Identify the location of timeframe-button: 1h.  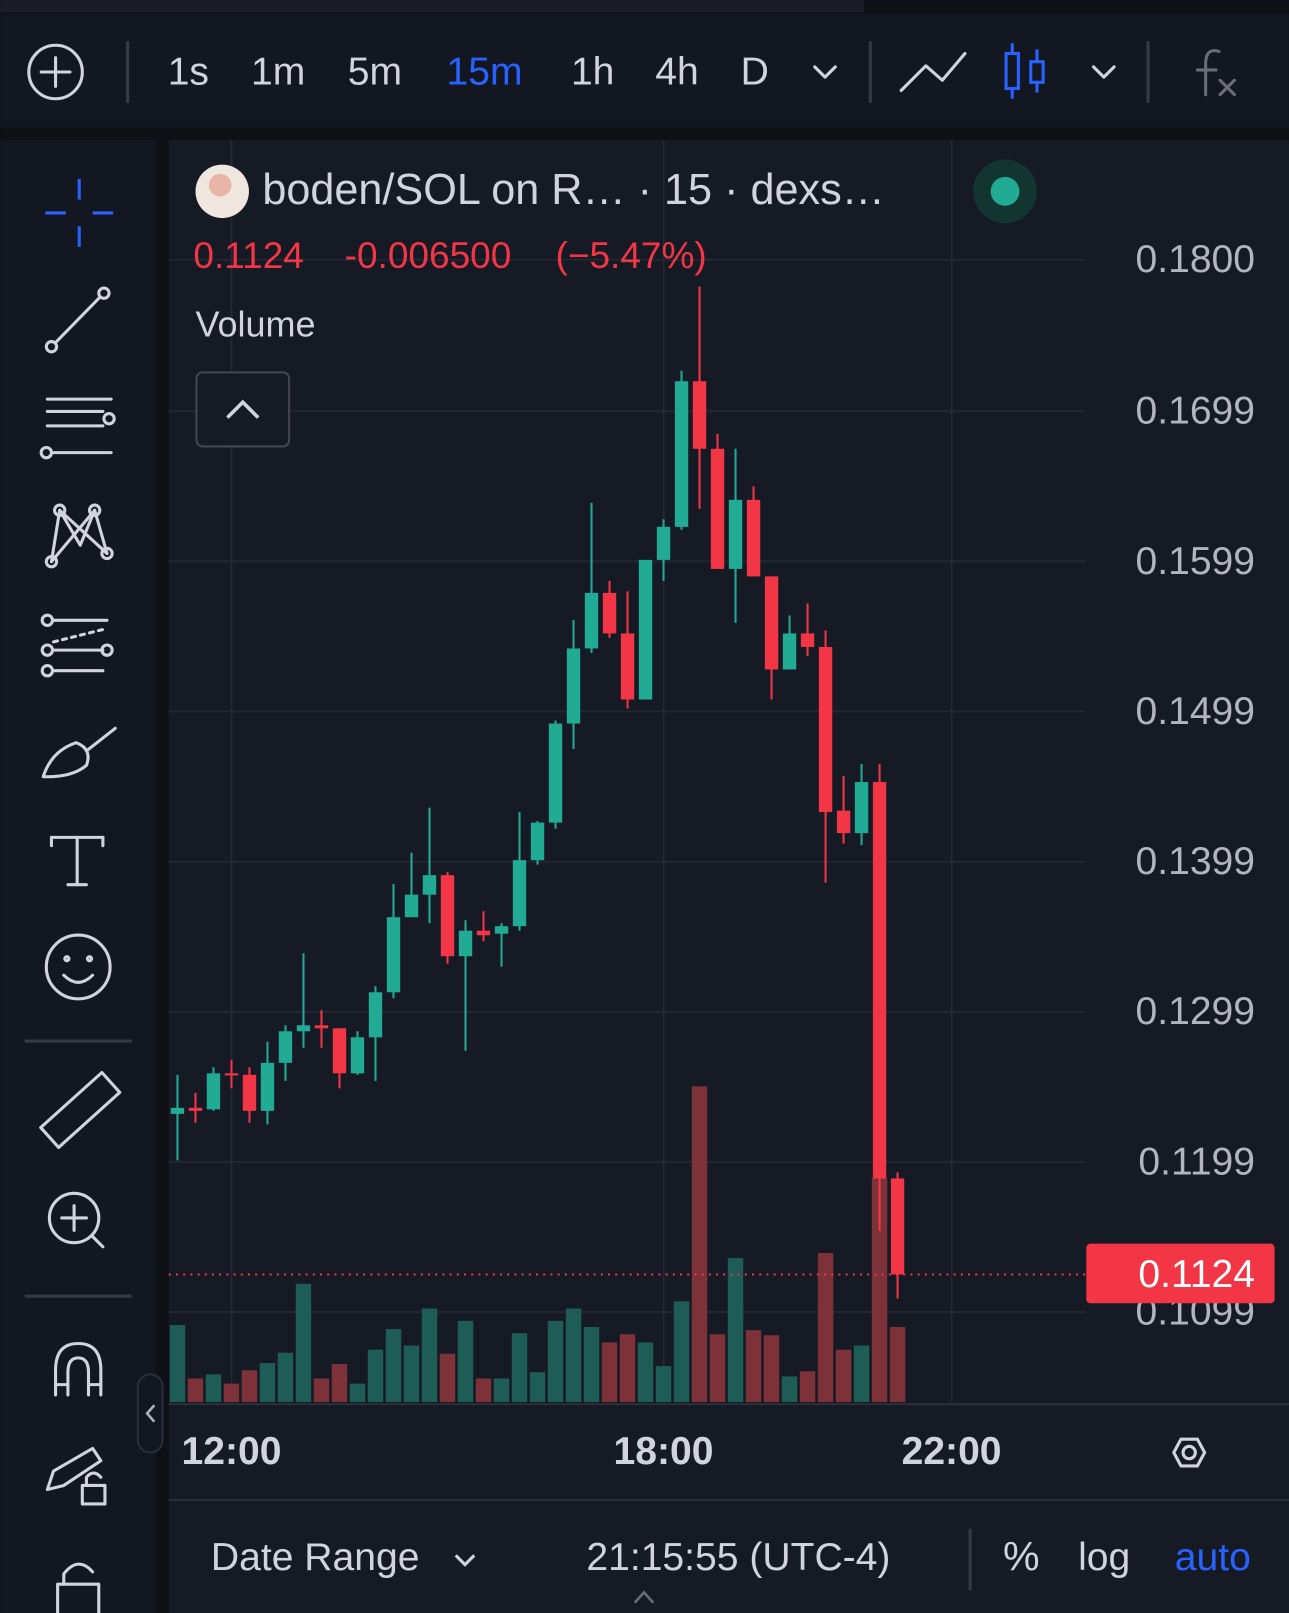
(592, 71).